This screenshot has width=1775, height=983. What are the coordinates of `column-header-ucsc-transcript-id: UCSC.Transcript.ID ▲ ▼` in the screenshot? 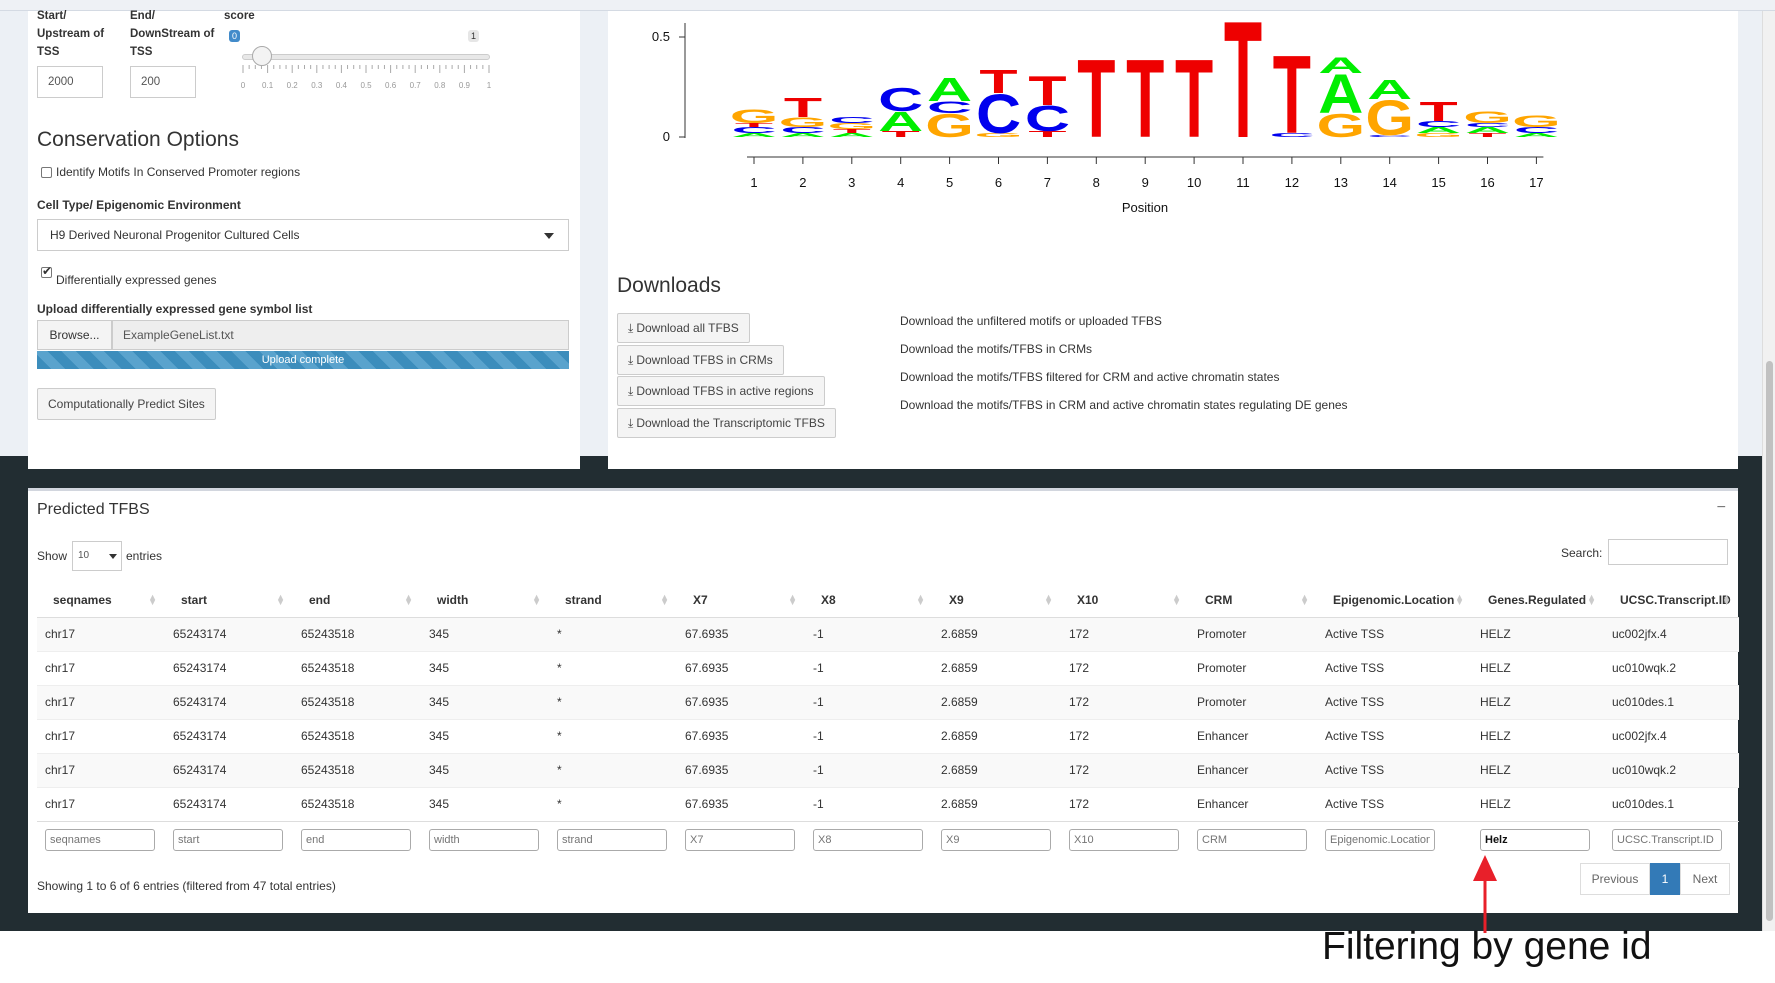 It's located at (1671, 600).